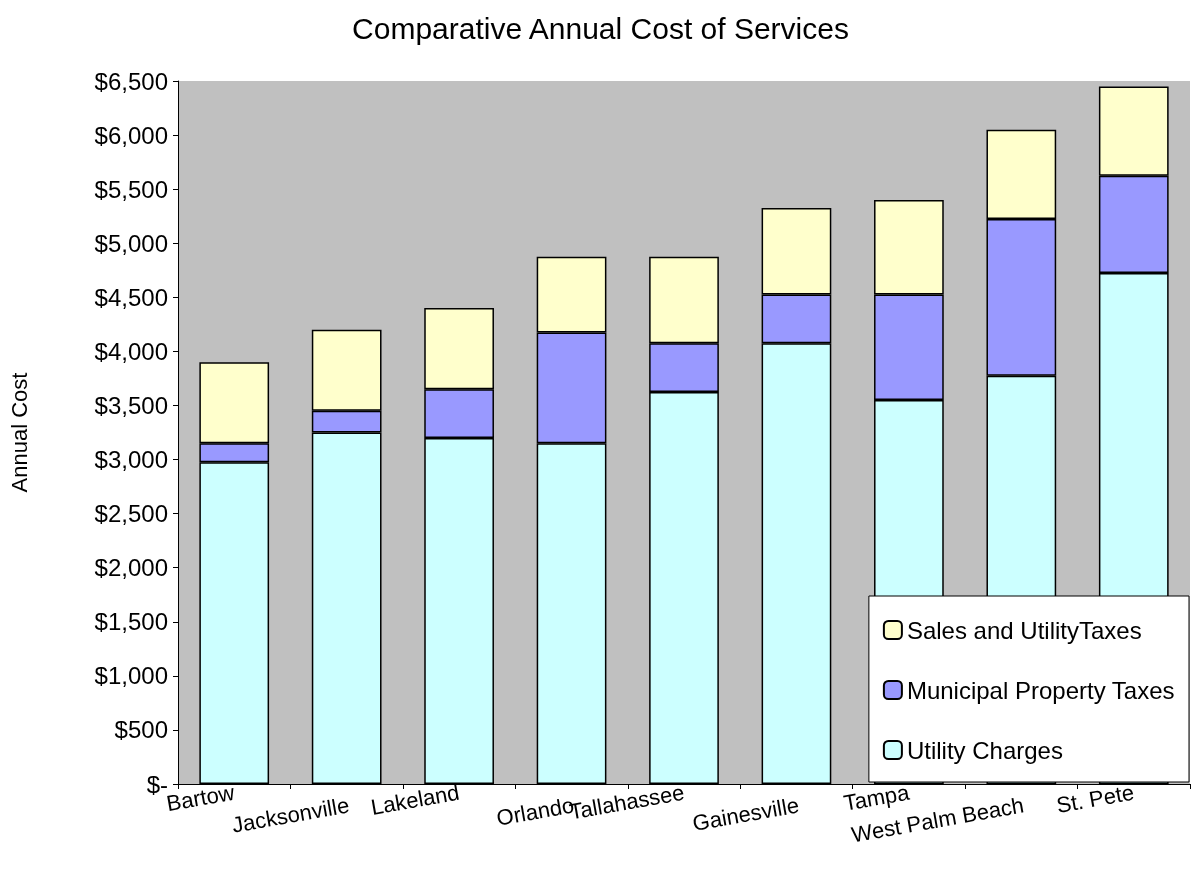 The image size is (1201, 892). Describe the element at coordinates (131, 568) in the screenshot. I see `y-tick-label: $2,000` at that location.